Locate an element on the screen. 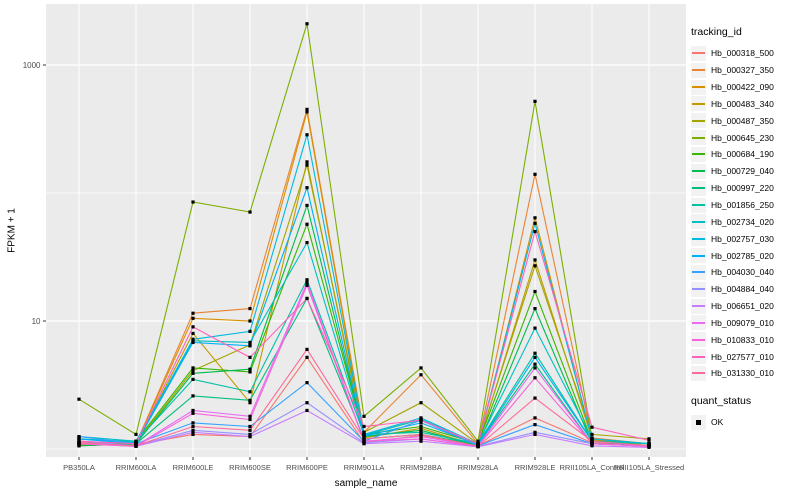 The image size is (800, 500). legend-entry-label: Hb_000684_190 is located at coordinates (742, 154).